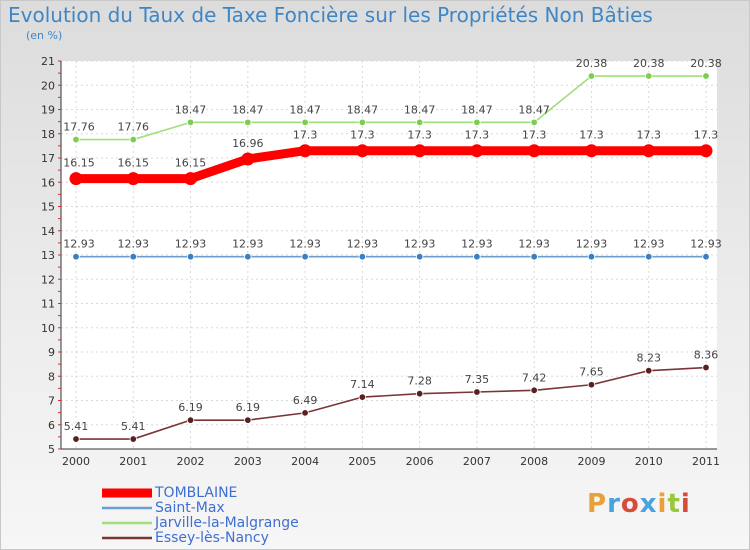 The image size is (750, 550). I want to click on data-label: 16.96, so click(248, 143).